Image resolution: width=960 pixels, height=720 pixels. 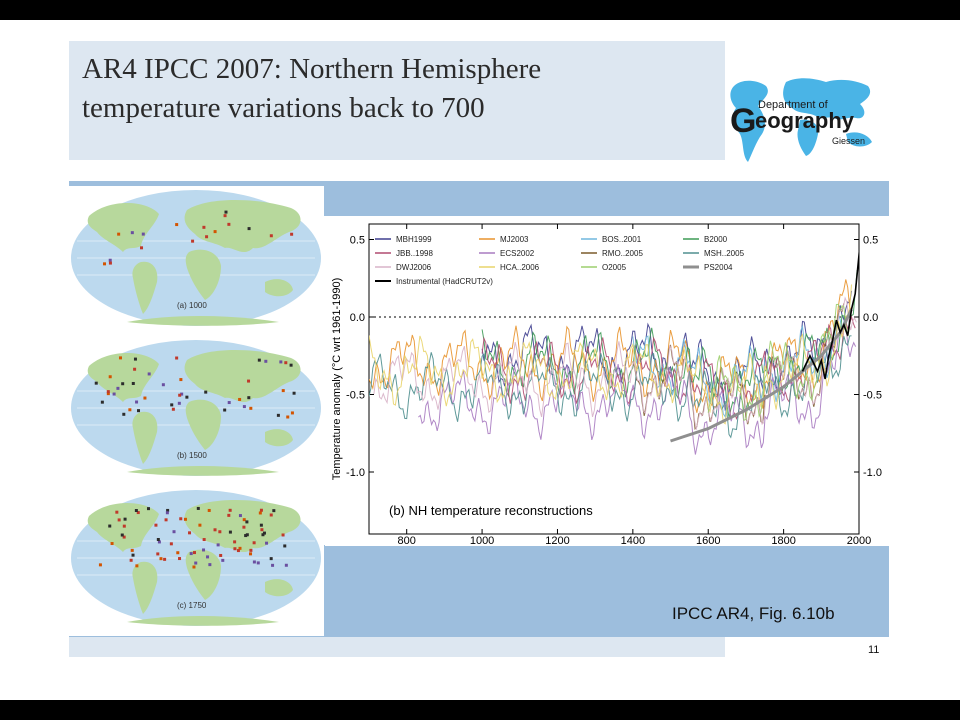 What do you see at coordinates (557, 540) in the screenshot?
I see `x-tick-label: 1200` at bounding box center [557, 540].